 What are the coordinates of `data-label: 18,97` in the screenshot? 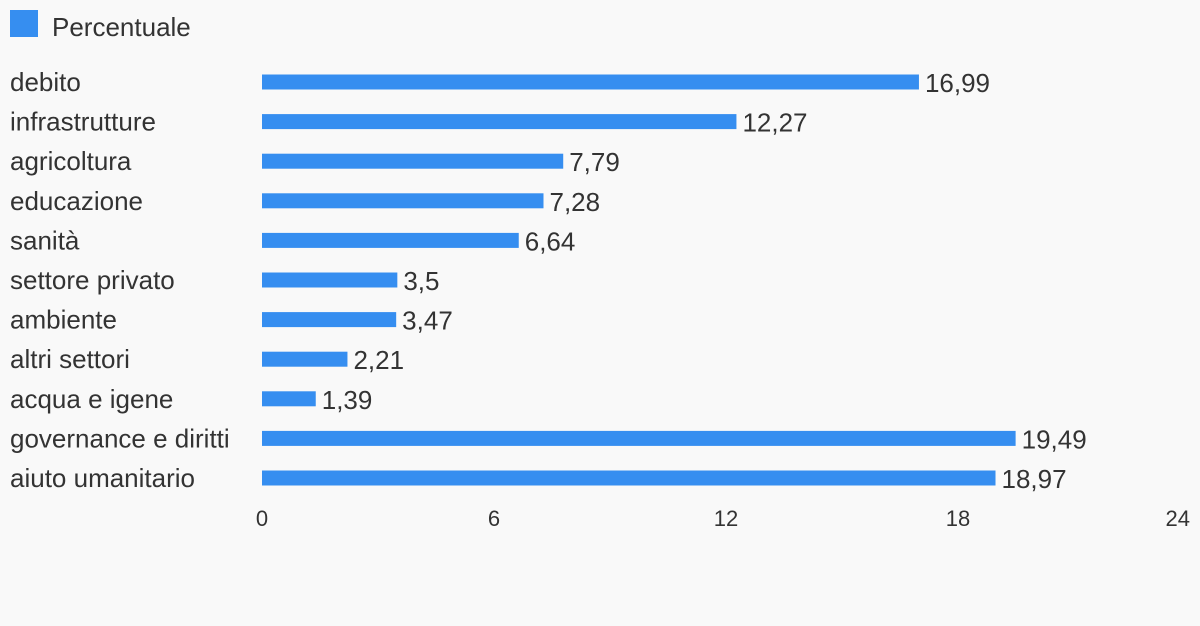 It's located at (1034, 479).